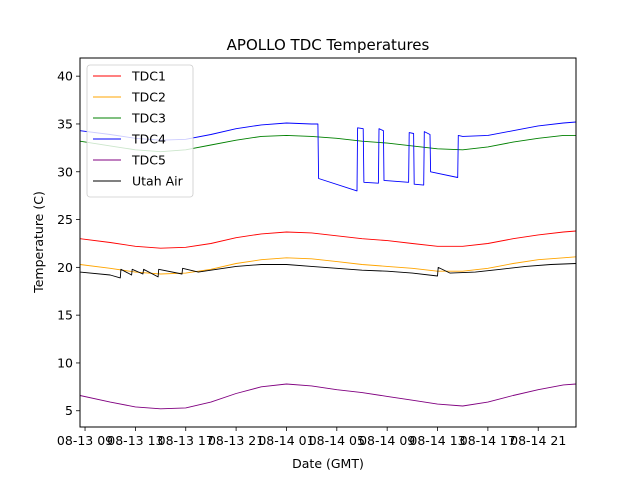  Describe the element at coordinates (328, 45) in the screenshot. I see `chart-title: APOLLO TDC Temperatures` at that location.